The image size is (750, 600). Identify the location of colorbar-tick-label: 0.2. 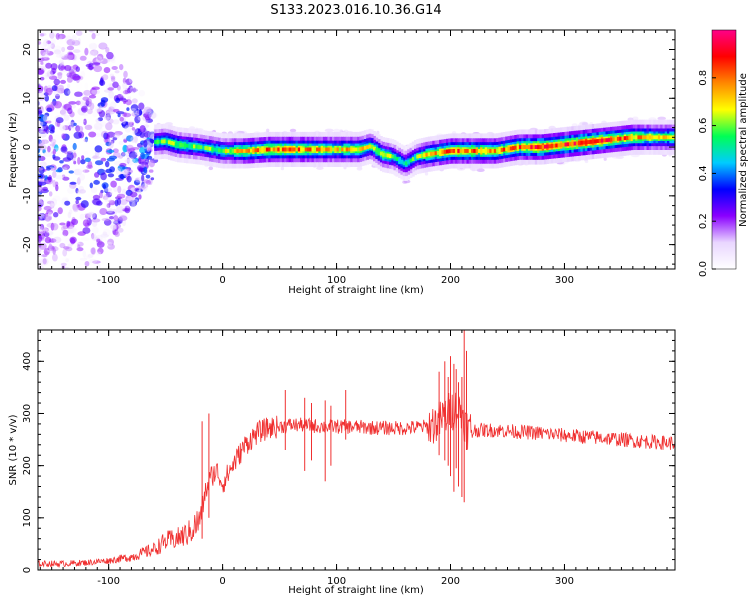
(703, 221).